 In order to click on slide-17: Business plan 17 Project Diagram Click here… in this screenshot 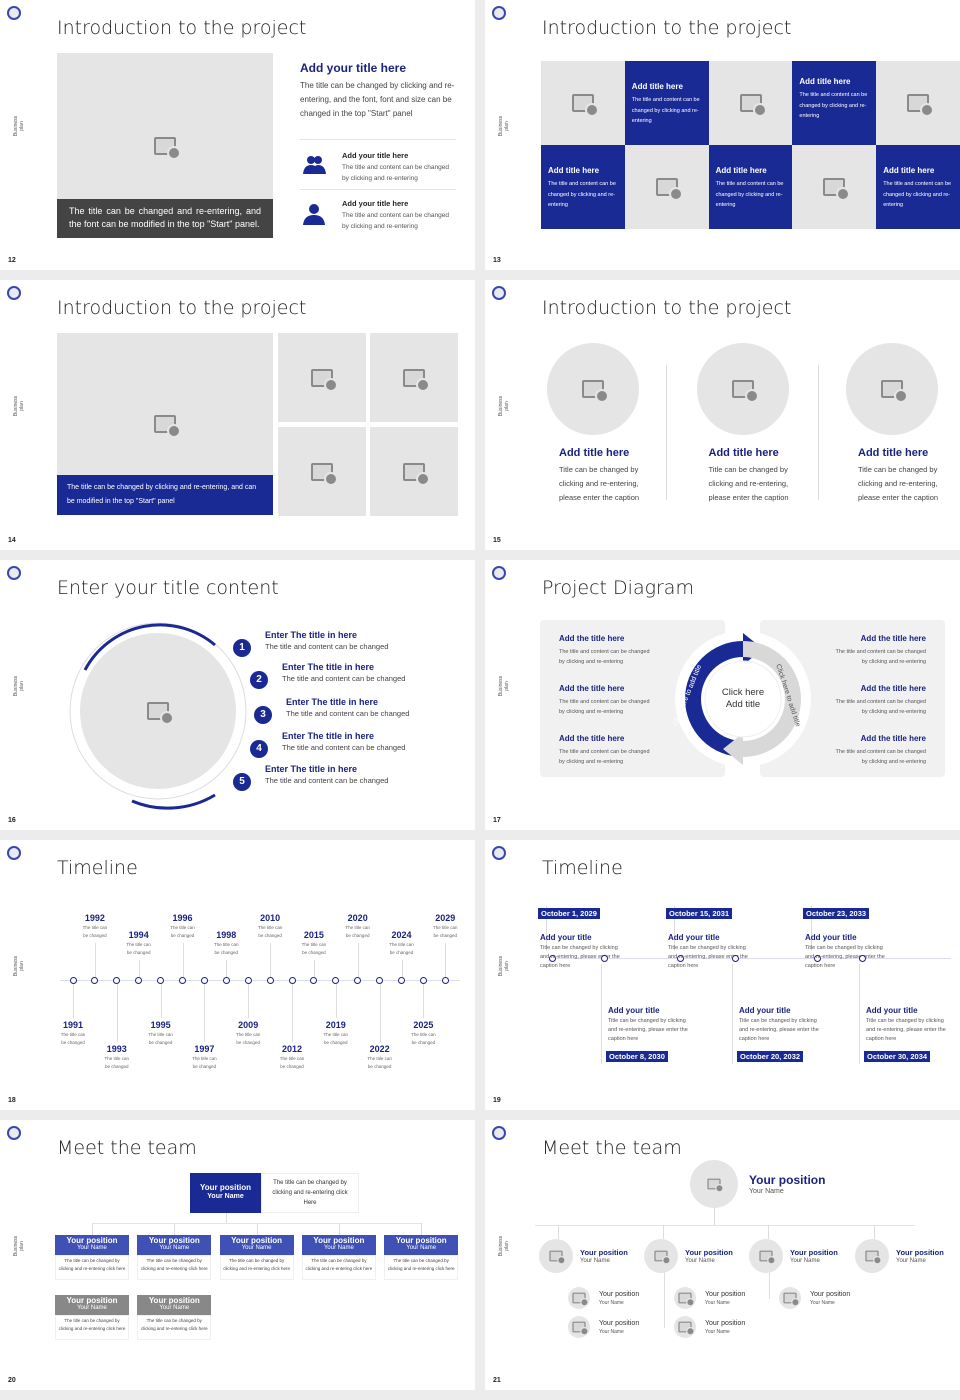, I will do `click(722, 695)`.